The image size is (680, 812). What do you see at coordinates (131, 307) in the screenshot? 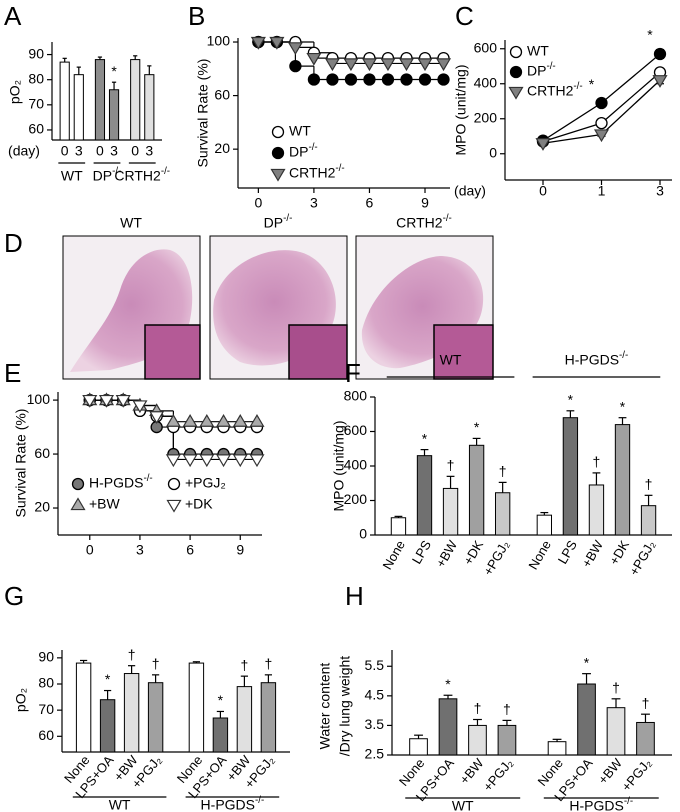
I see `histology-image` at bounding box center [131, 307].